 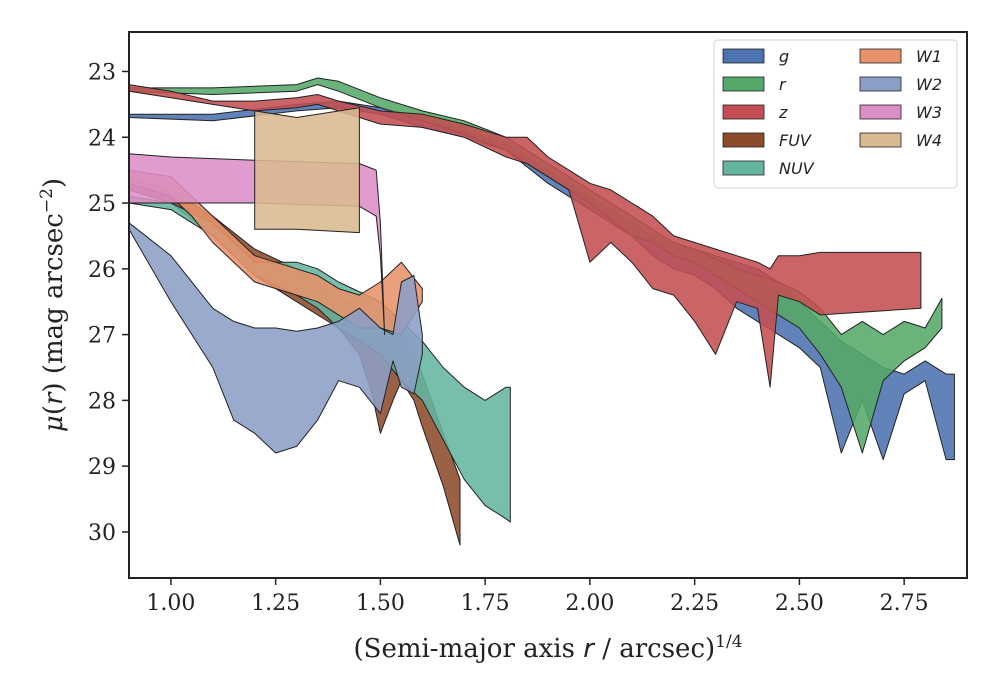 I want to click on x-tick-label: 1.00, so click(x=170, y=603).